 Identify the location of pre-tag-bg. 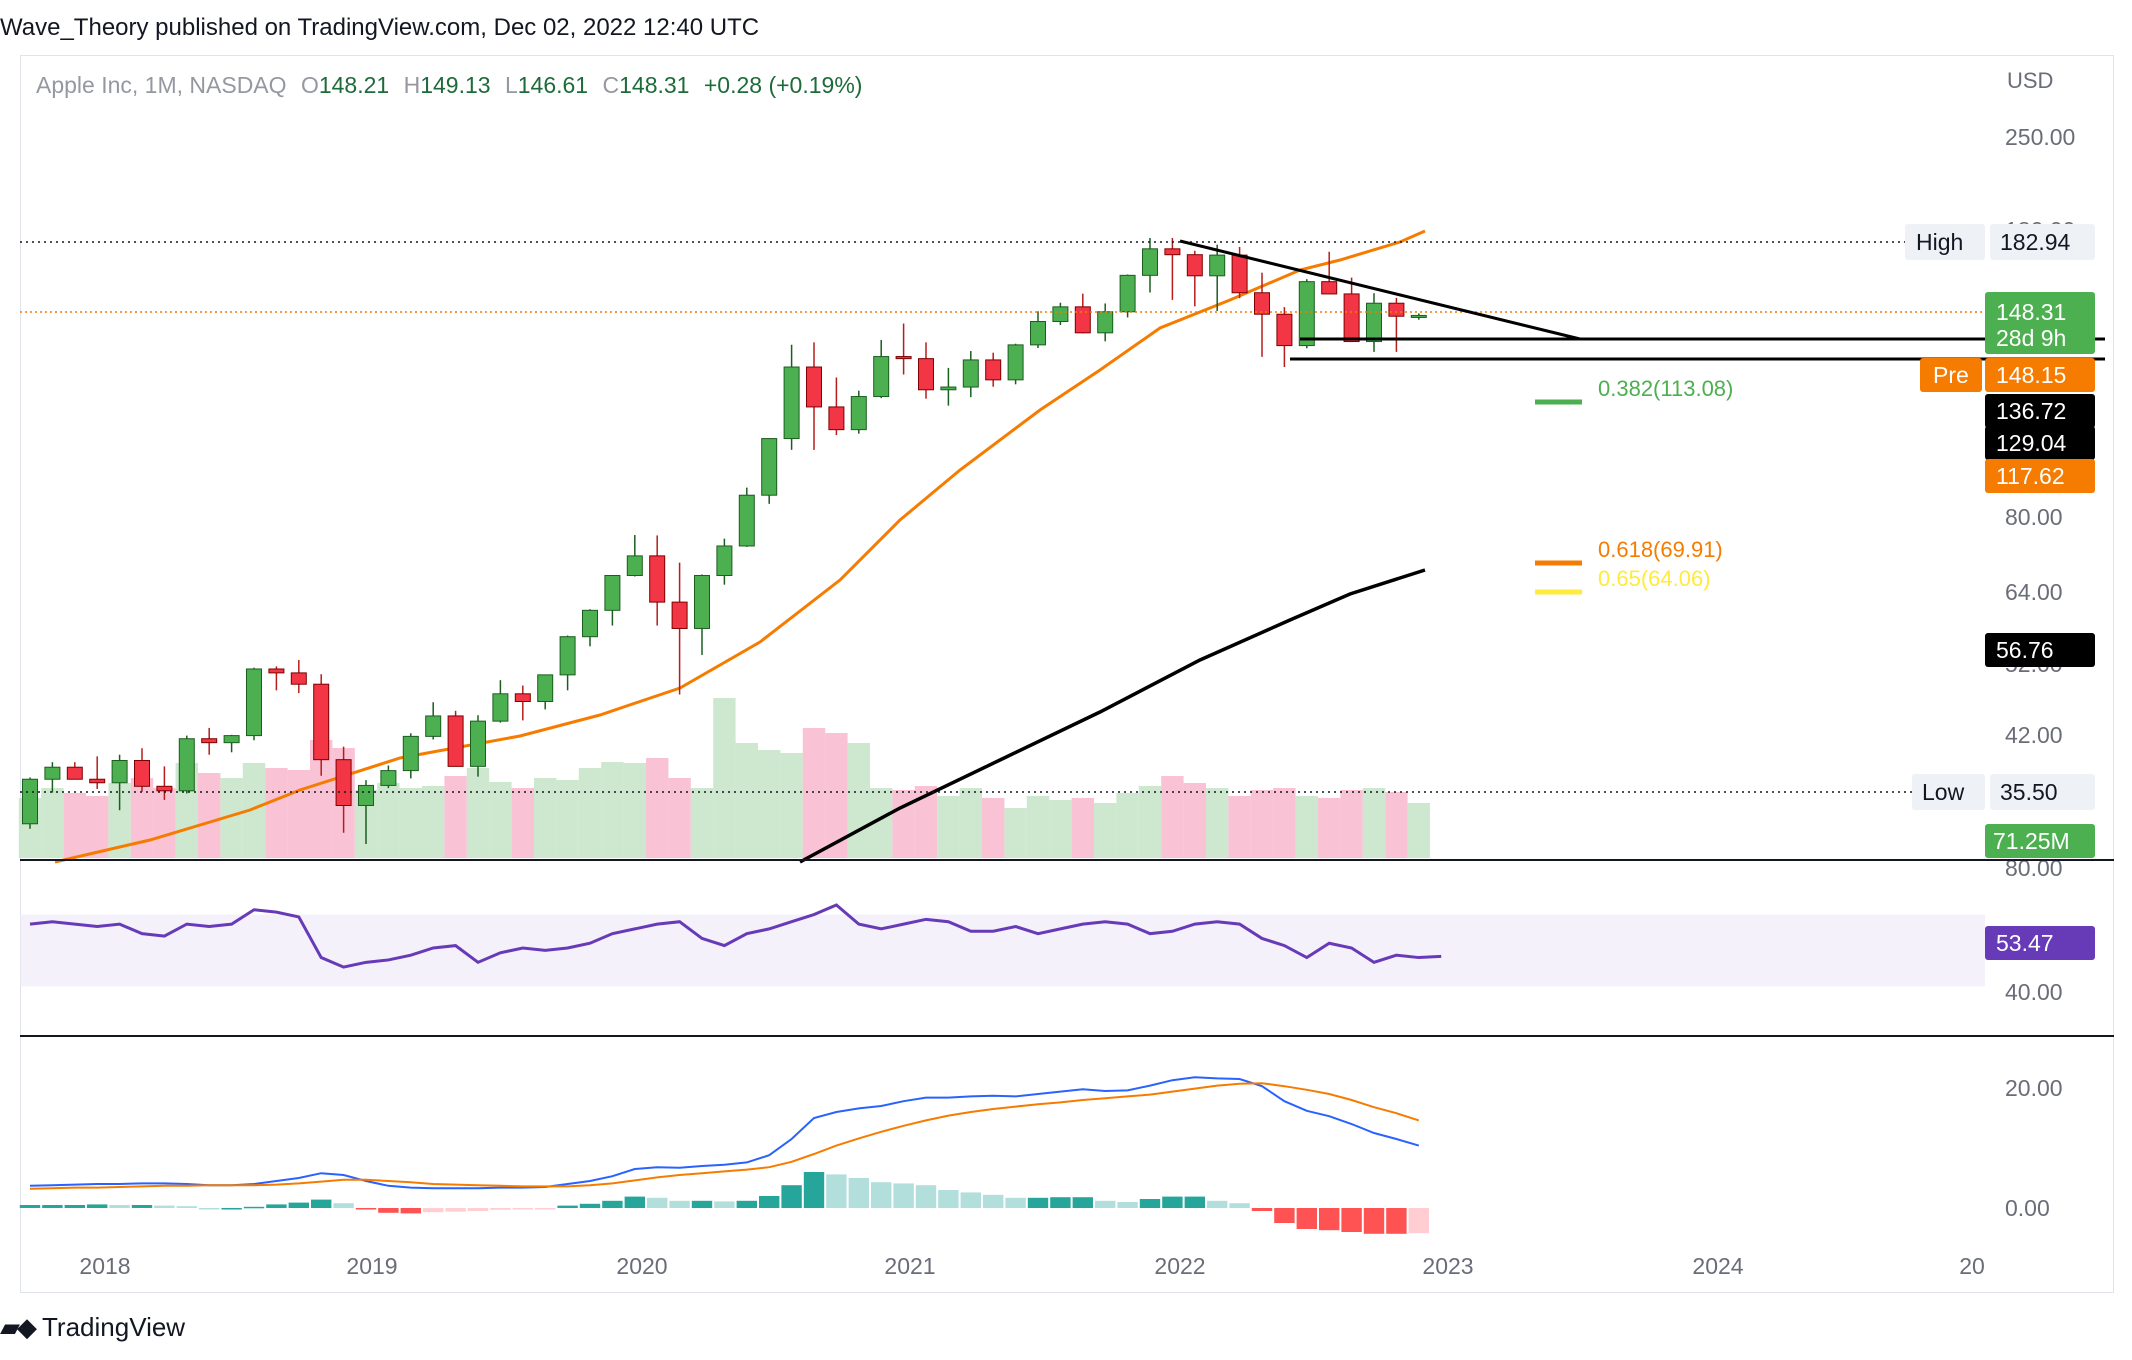
(1951, 375).